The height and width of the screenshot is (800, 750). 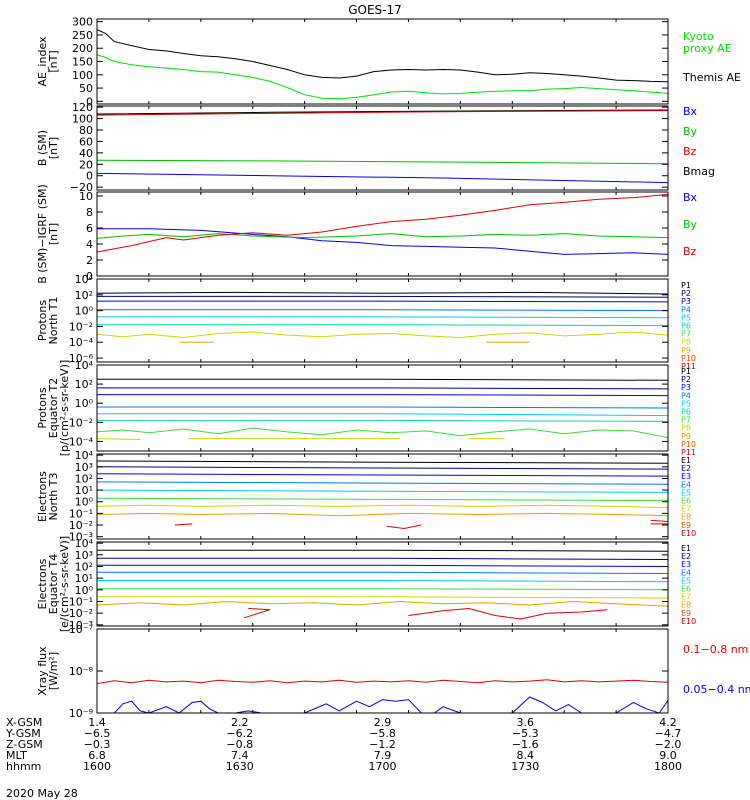 What do you see at coordinates (82, 119) in the screenshot?
I see `y-tick-label: 100` at bounding box center [82, 119].